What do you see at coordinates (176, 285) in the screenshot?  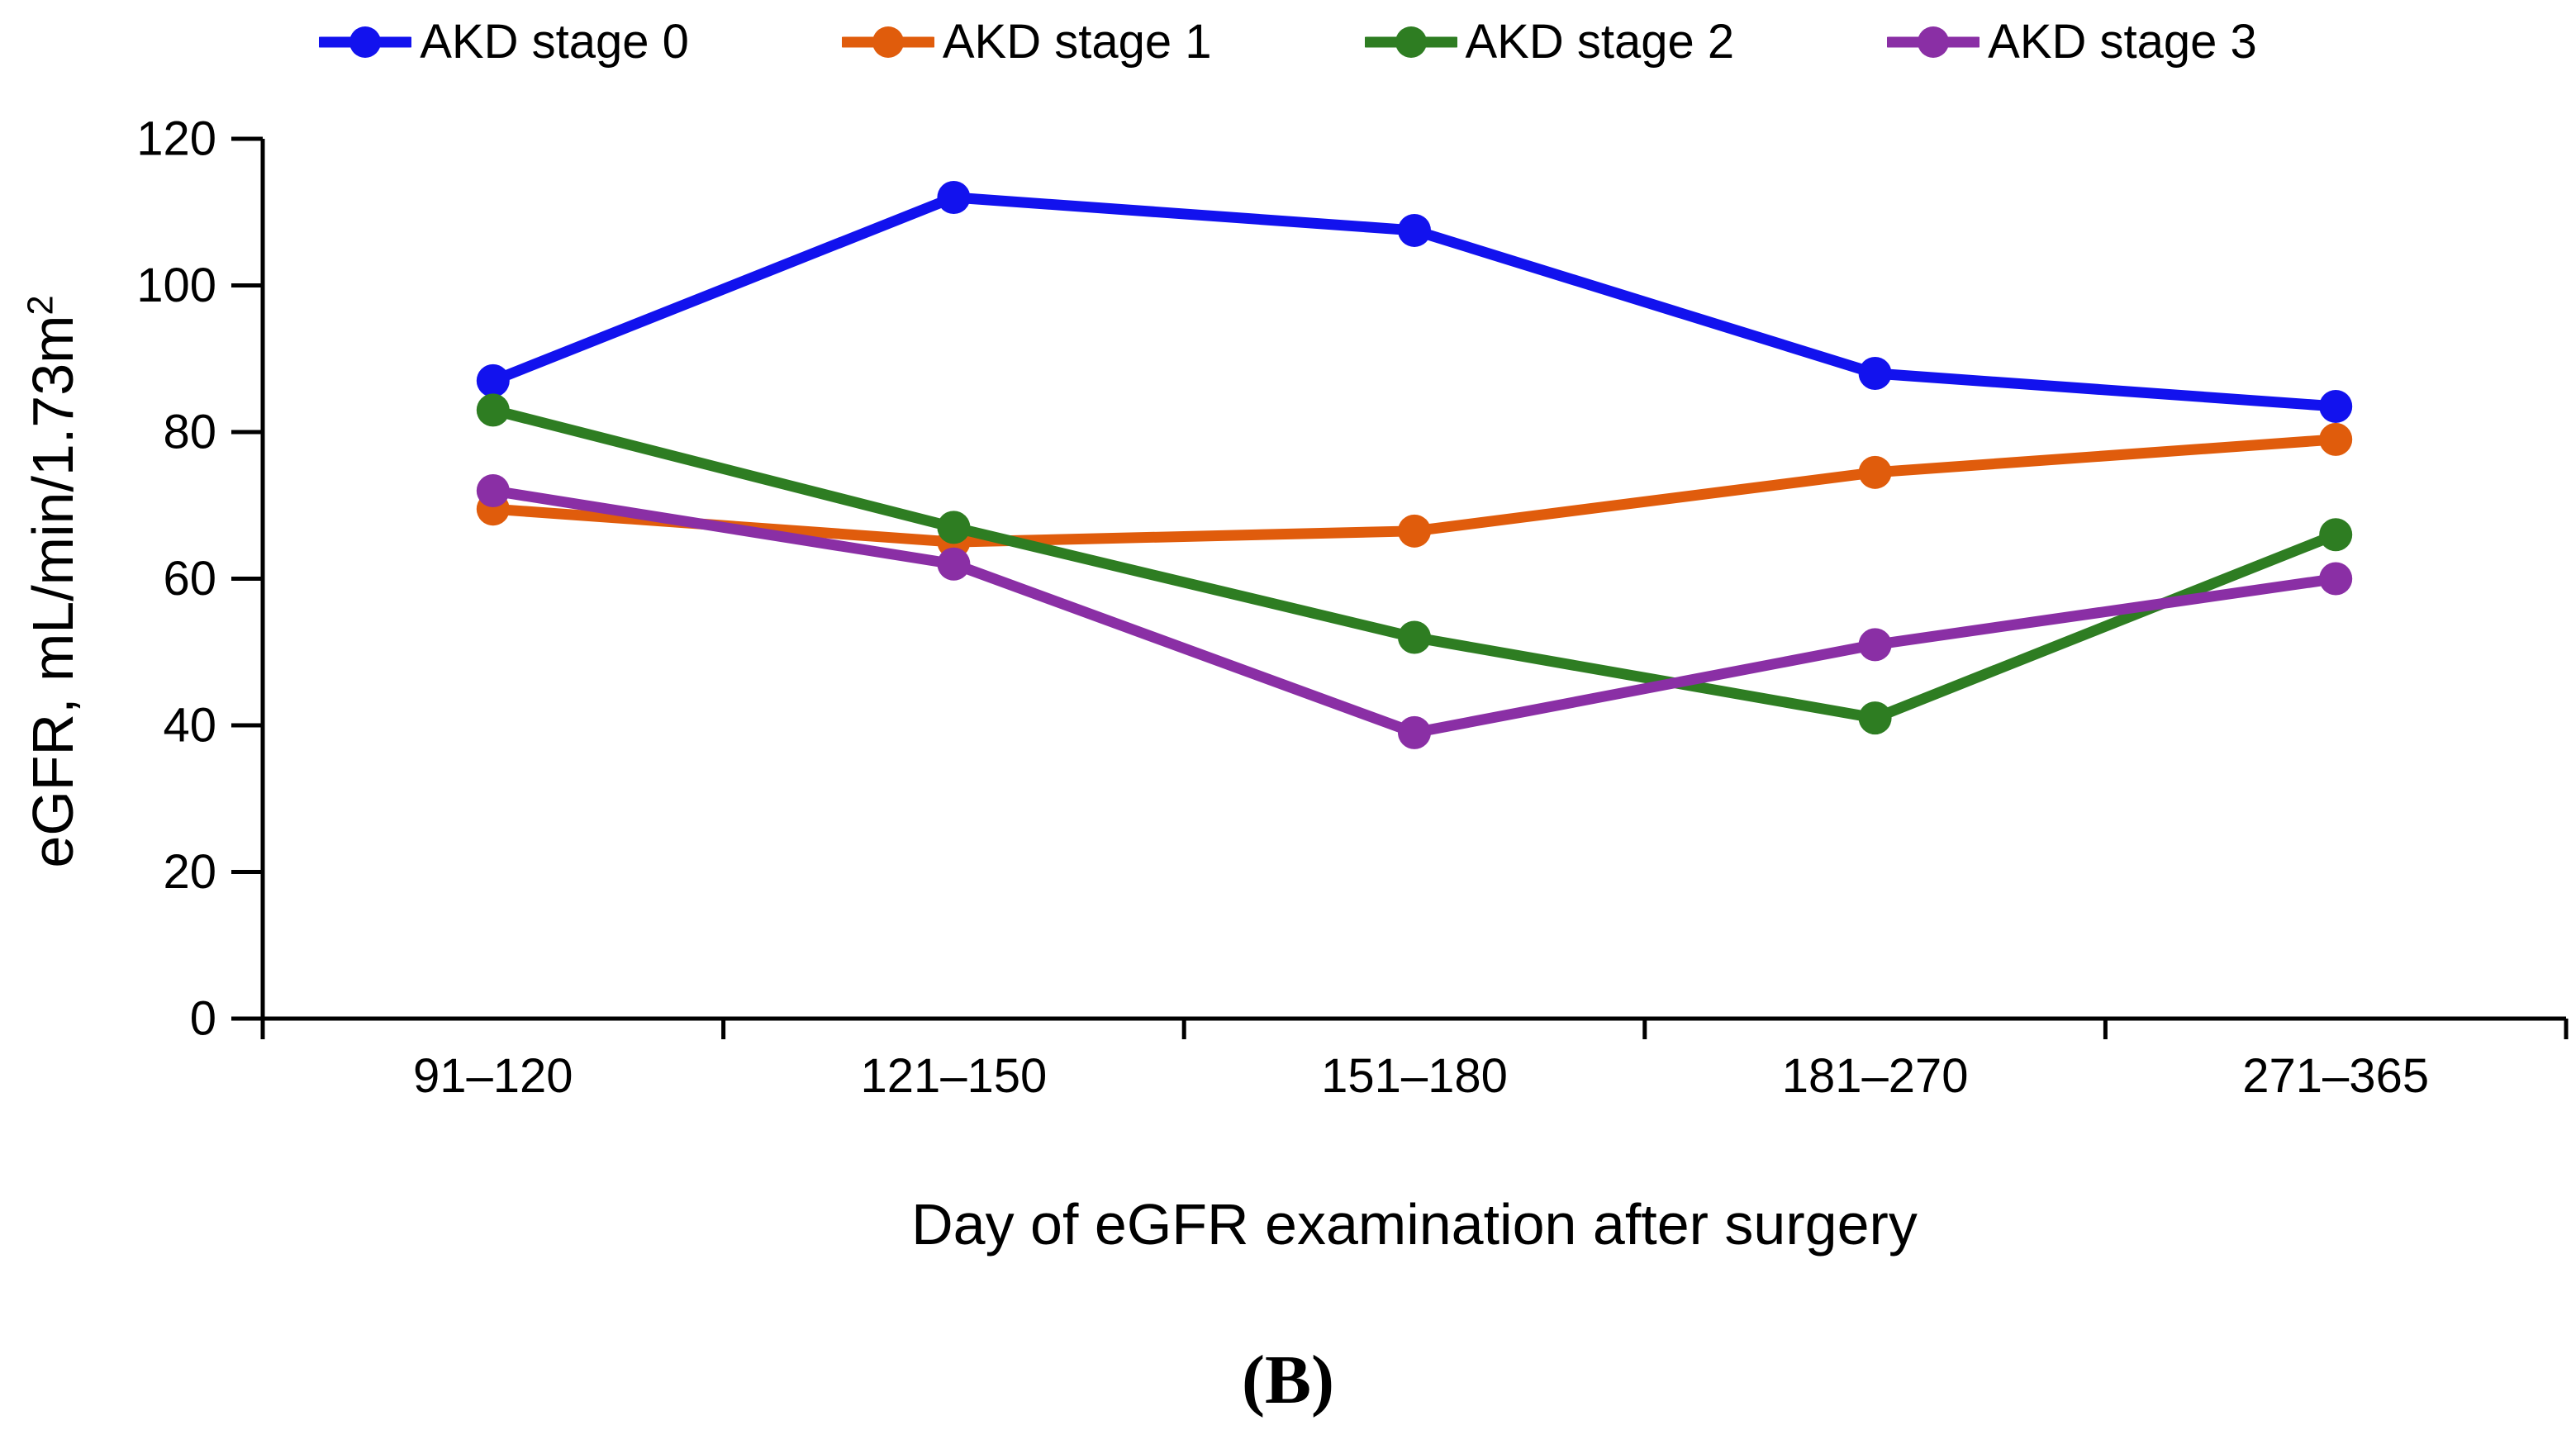 I see `y-tick-label: 100` at bounding box center [176, 285].